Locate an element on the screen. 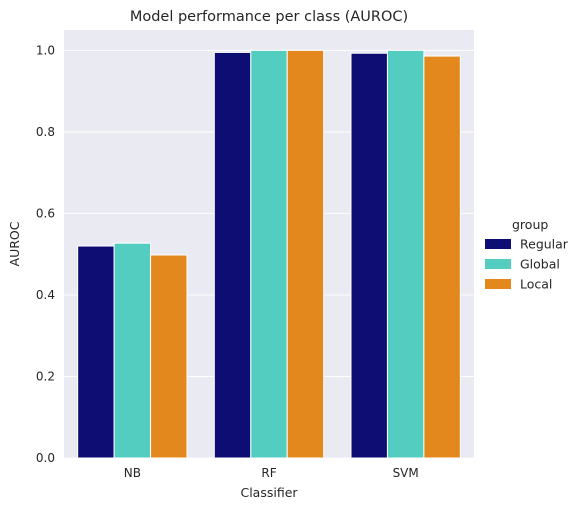 The height and width of the screenshot is (510, 588). x-axis-ticks: NB RF SVM is located at coordinates (271, 473).